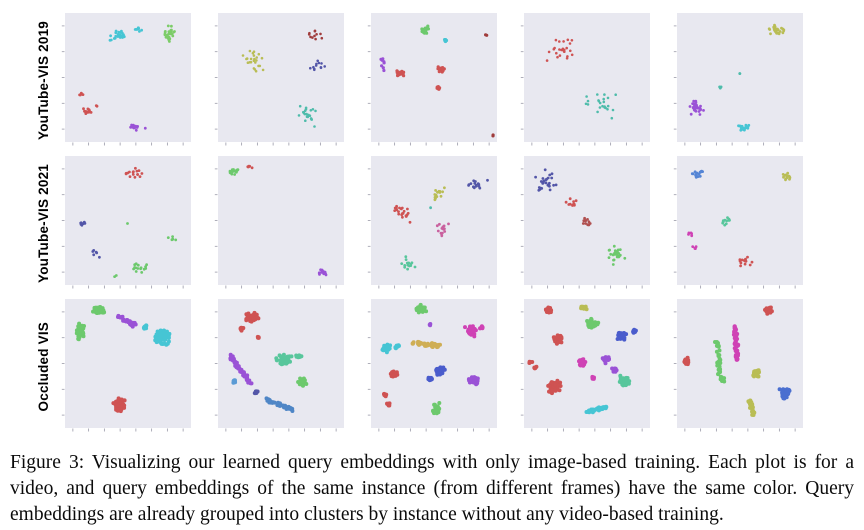  I want to click on row-label-youtube-vis-2021: YouTube-VIS 2021, so click(43, 223).